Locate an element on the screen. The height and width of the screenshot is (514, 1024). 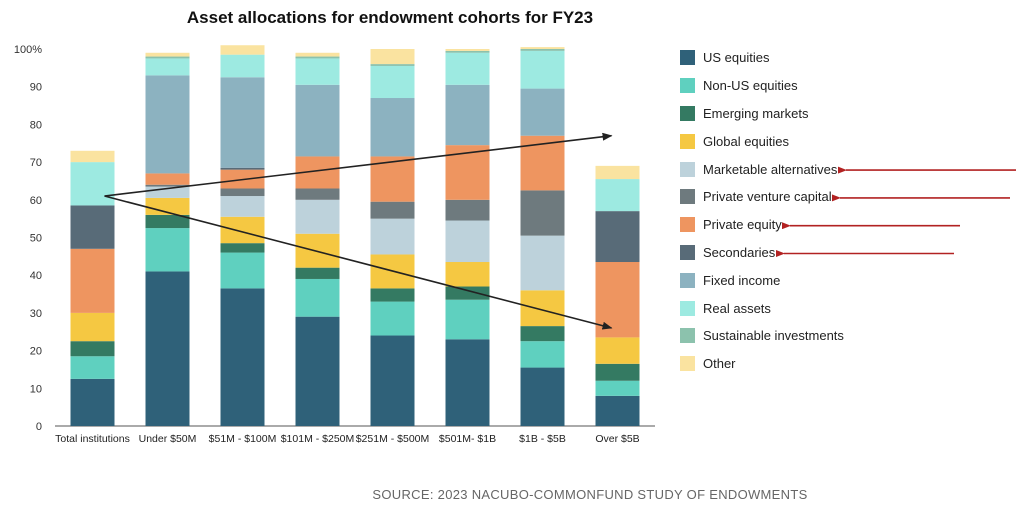
legend-label: Other is located at coordinates (719, 364).